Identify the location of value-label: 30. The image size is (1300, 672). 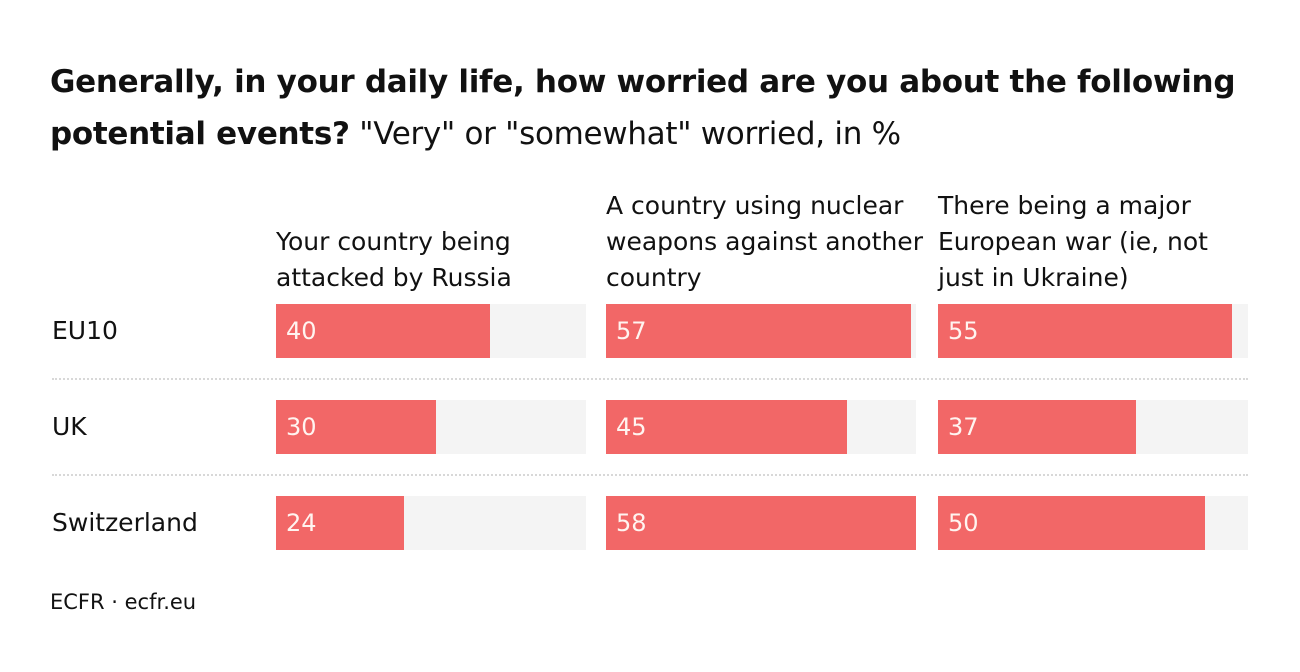
(301, 427).